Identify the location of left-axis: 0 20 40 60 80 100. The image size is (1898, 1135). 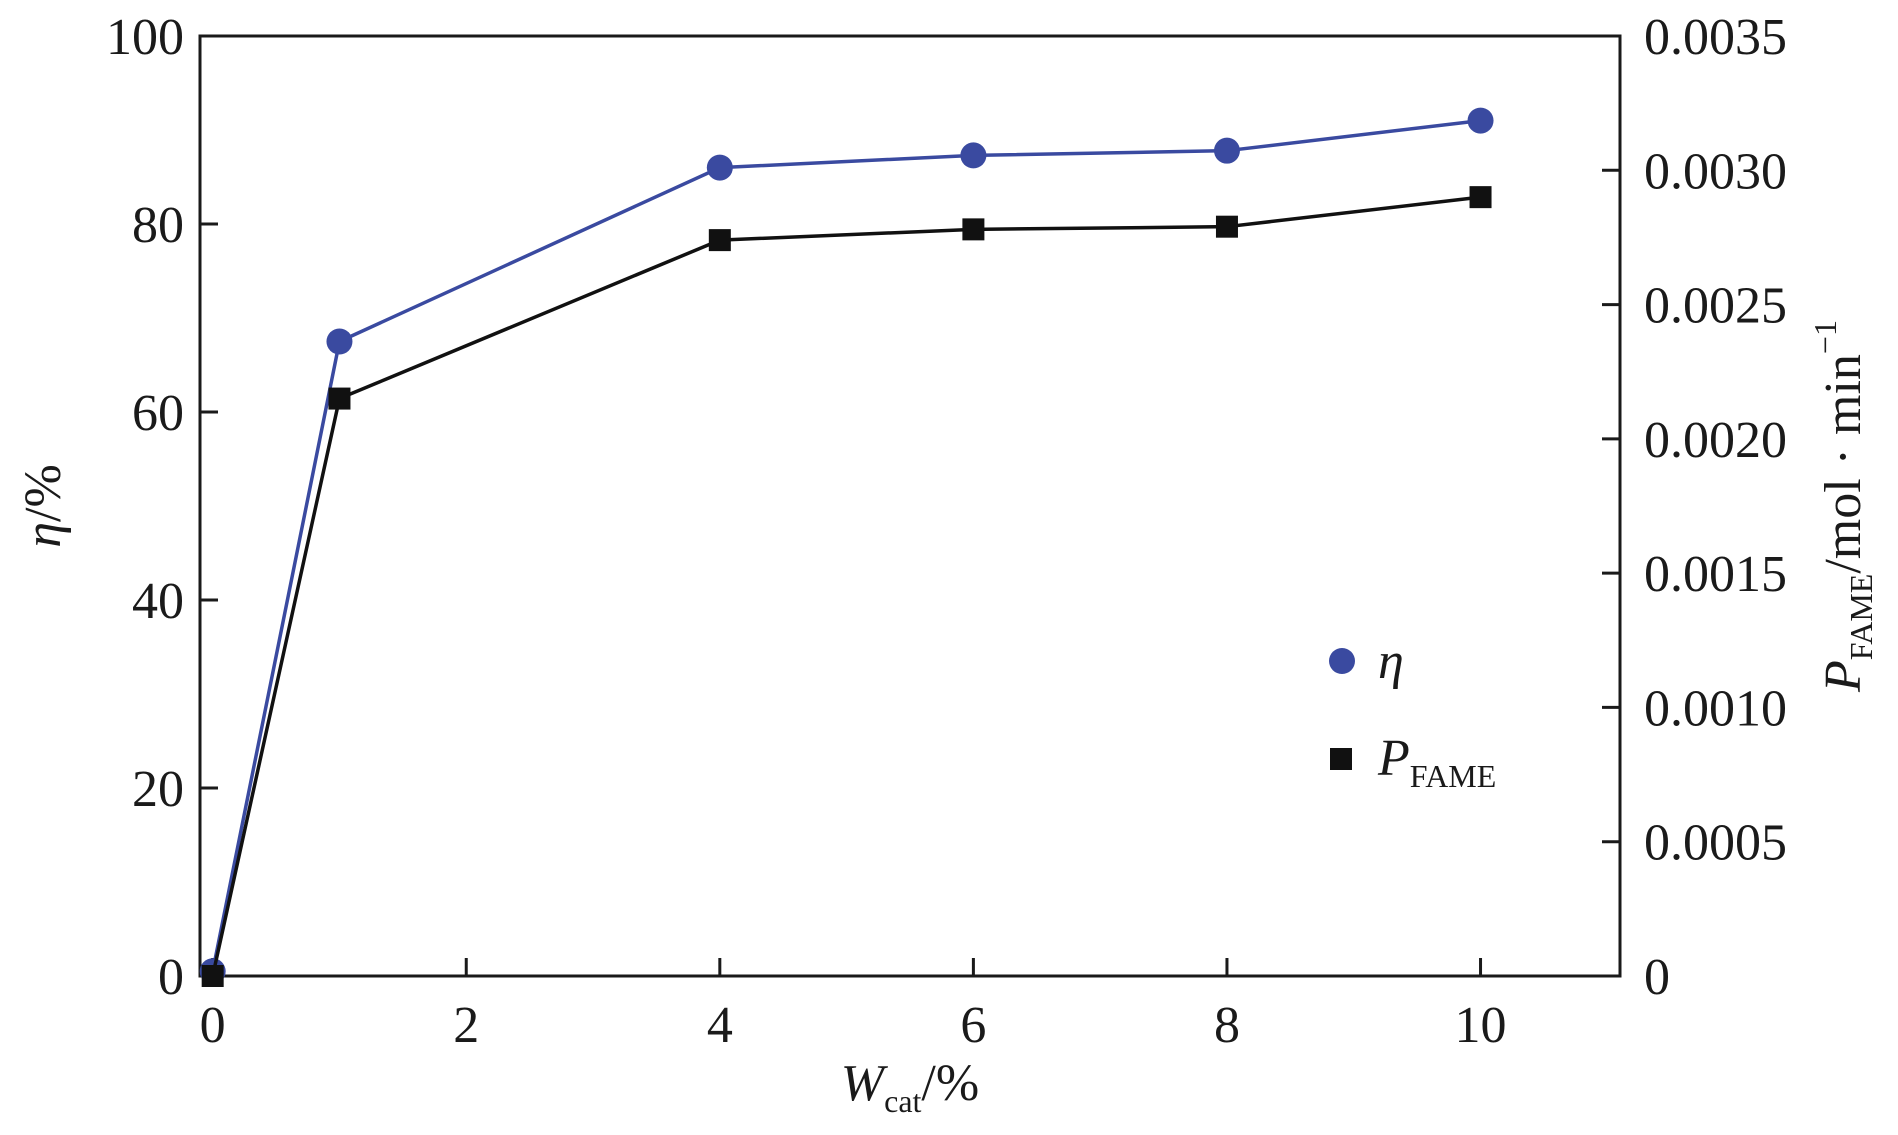
(162, 507).